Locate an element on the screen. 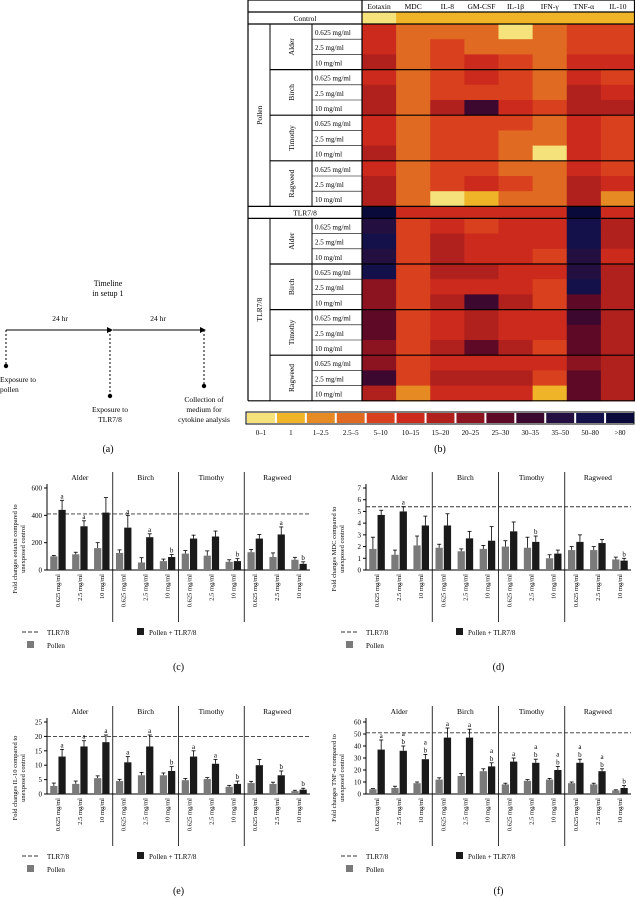 This screenshot has height=900, width=635. heatmap-legend-label: >80 is located at coordinates (620, 433).